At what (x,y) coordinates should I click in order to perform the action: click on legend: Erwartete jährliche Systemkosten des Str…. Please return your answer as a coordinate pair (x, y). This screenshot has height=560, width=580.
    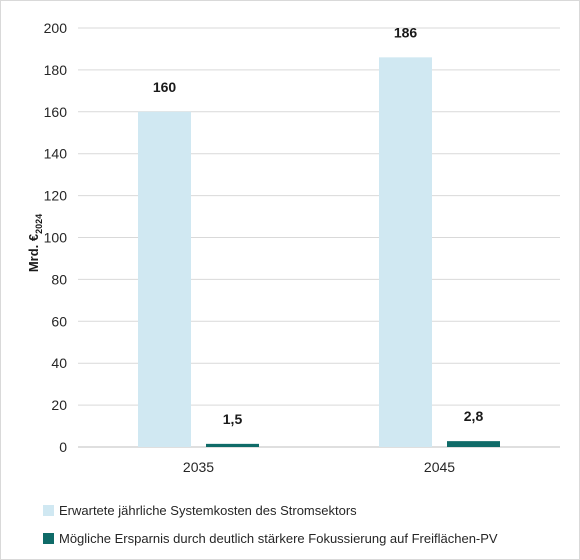
    Looking at the image, I should click on (270, 524).